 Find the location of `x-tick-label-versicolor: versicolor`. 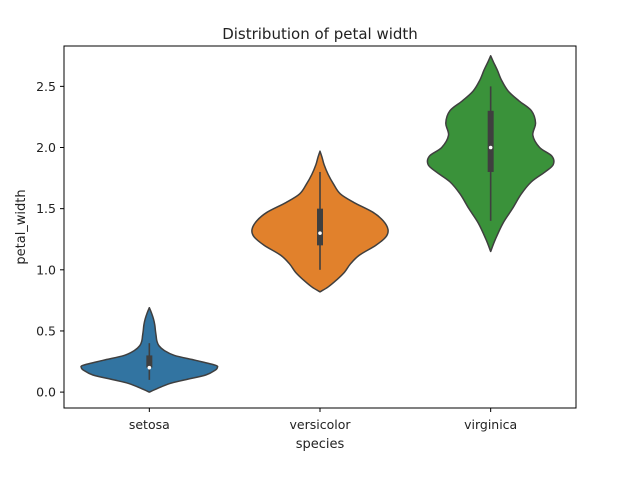

x-tick-label-versicolor: versicolor is located at coordinates (321, 424).